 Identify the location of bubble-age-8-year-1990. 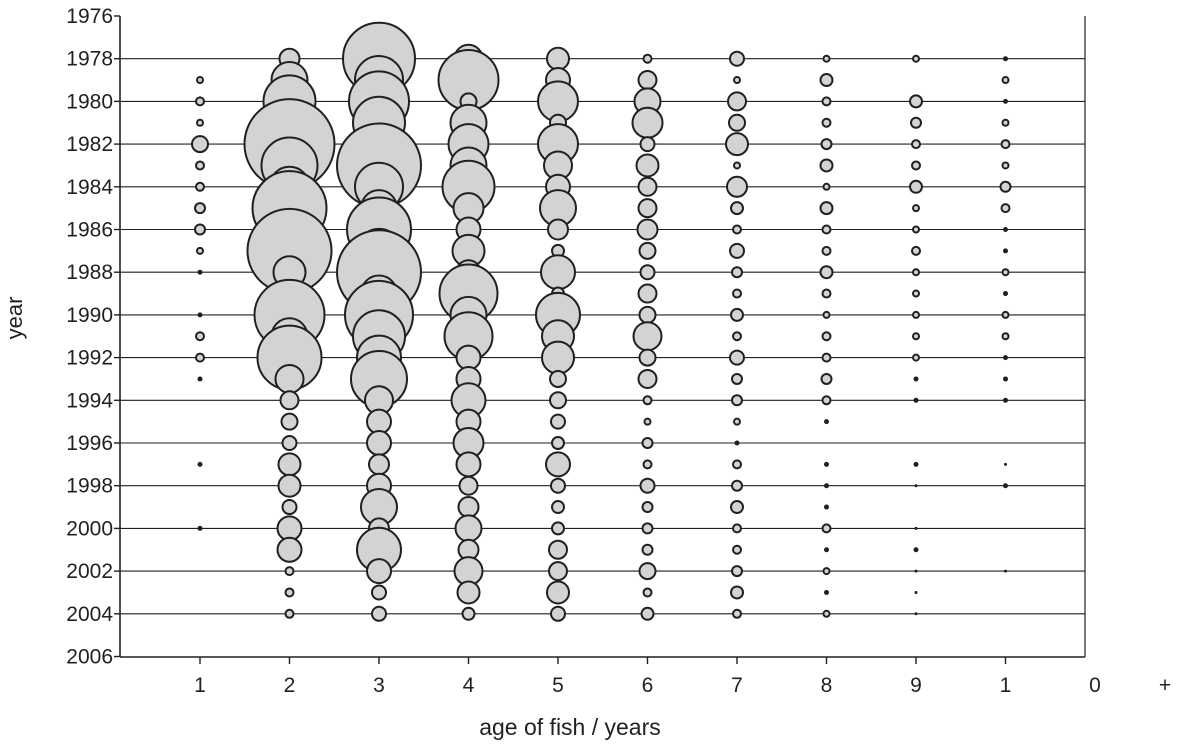
(826, 314).